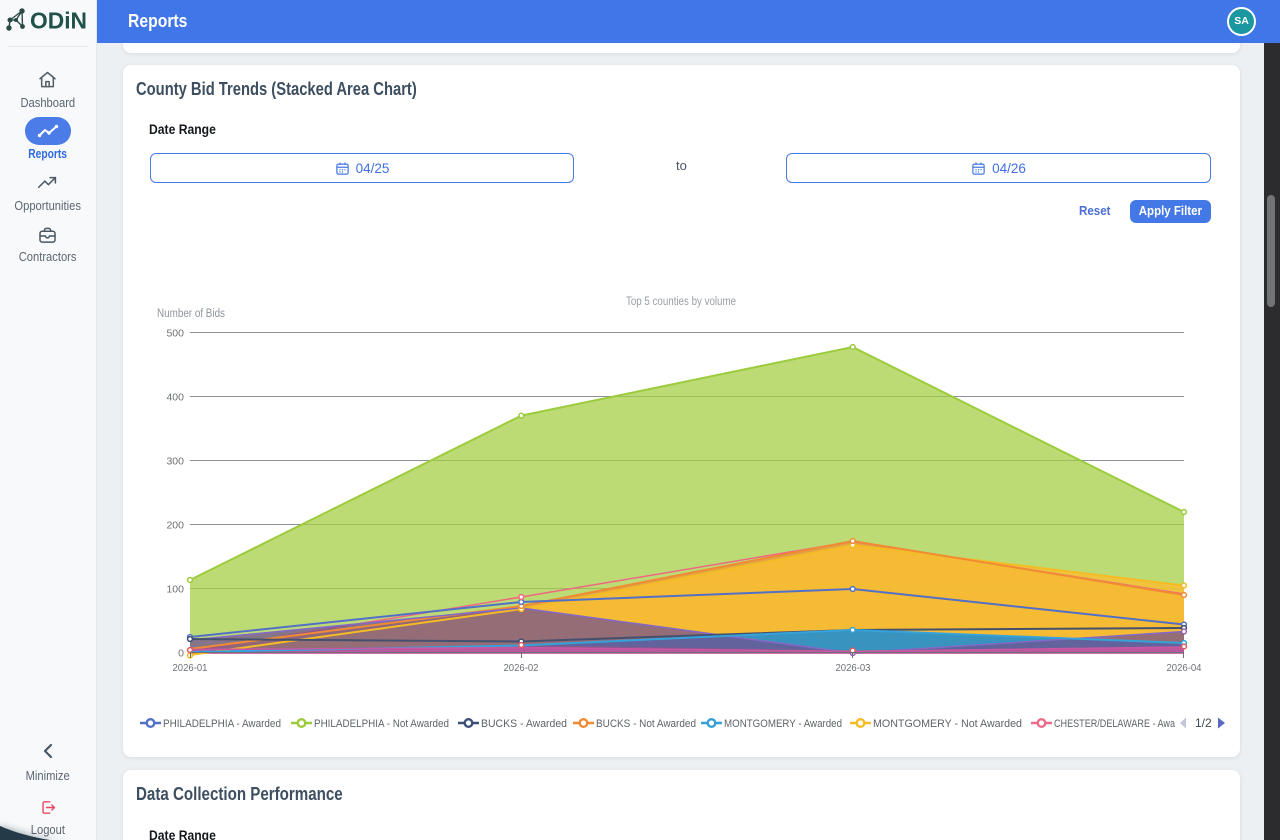  Describe the element at coordinates (521, 668) in the screenshot. I see `svg-text: 2026-02` at that location.